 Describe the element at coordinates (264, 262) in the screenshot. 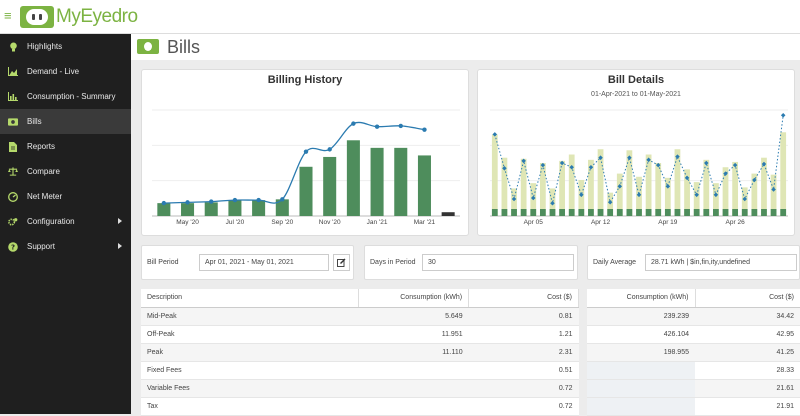

I see `bill-period-input: Apr 01, 2021 - May 01, 2021` at that location.